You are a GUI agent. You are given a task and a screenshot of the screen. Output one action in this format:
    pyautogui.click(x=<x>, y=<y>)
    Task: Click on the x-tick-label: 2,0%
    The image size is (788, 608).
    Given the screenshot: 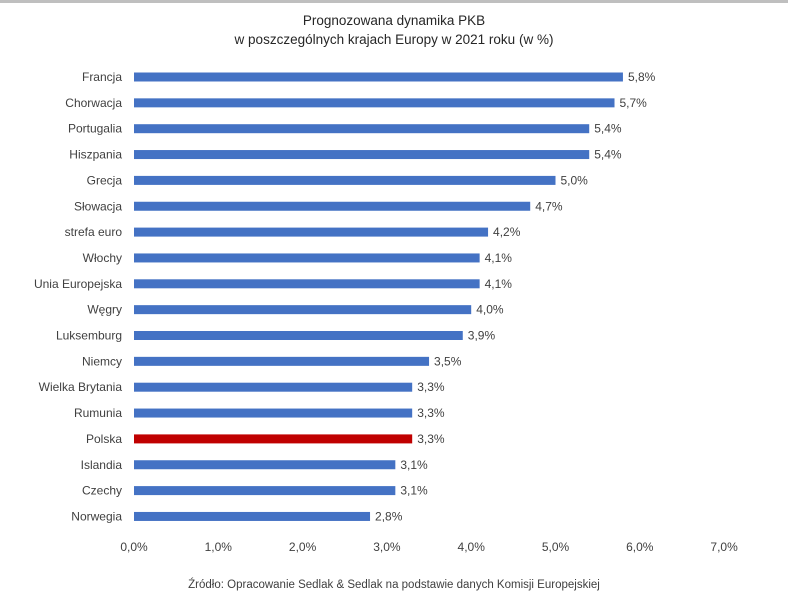 What is the action you would take?
    pyautogui.click(x=303, y=547)
    